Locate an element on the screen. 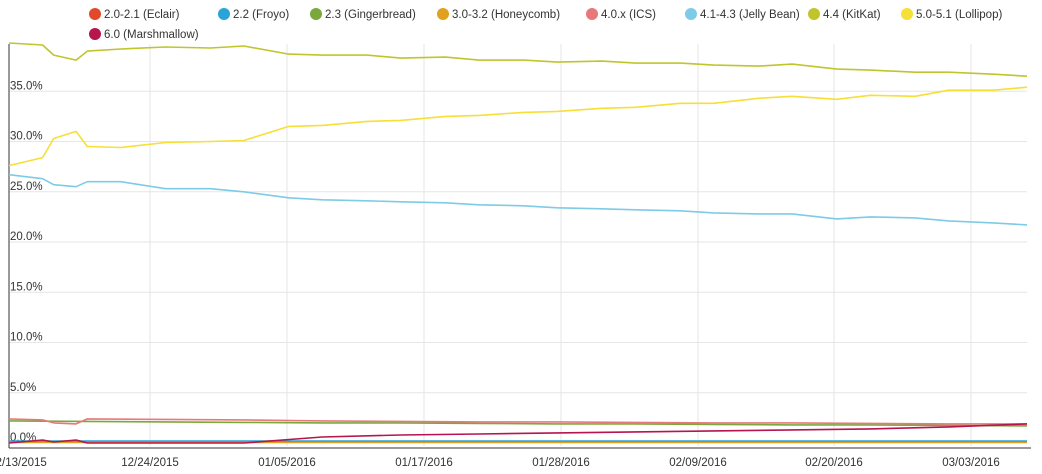  x-tick-label: 02/20/2016 is located at coordinates (834, 463).